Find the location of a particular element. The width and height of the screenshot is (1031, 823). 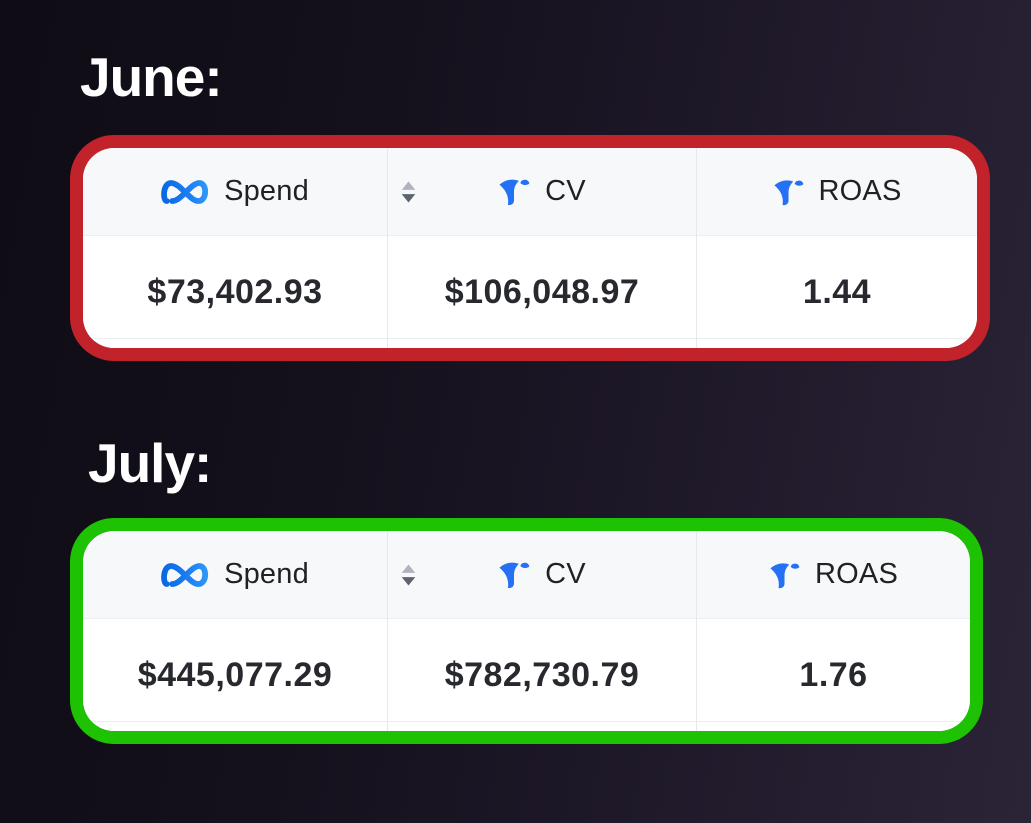

roas-value: 1.44 is located at coordinates (837, 291).